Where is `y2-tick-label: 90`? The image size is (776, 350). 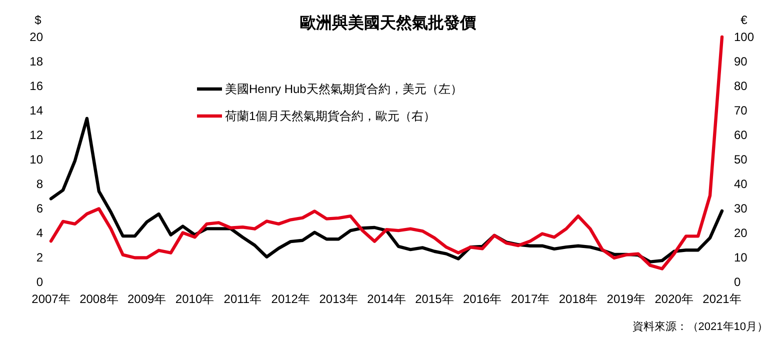 y2-tick-label: 90 is located at coordinates (741, 61).